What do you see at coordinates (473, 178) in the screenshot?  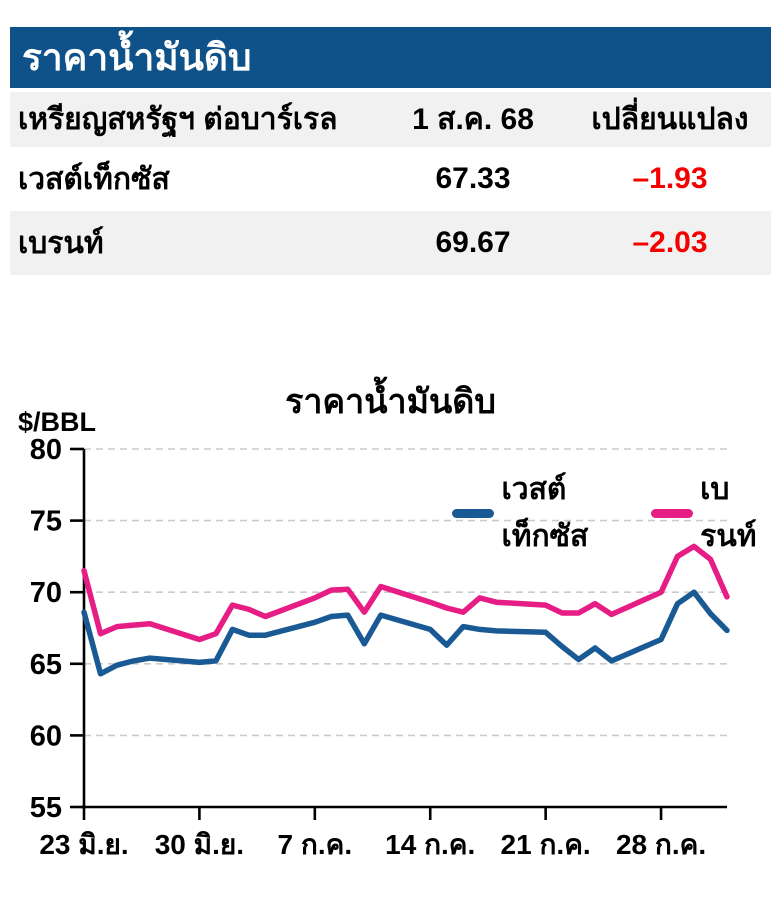 I see `price-value: 67.33` at bounding box center [473, 178].